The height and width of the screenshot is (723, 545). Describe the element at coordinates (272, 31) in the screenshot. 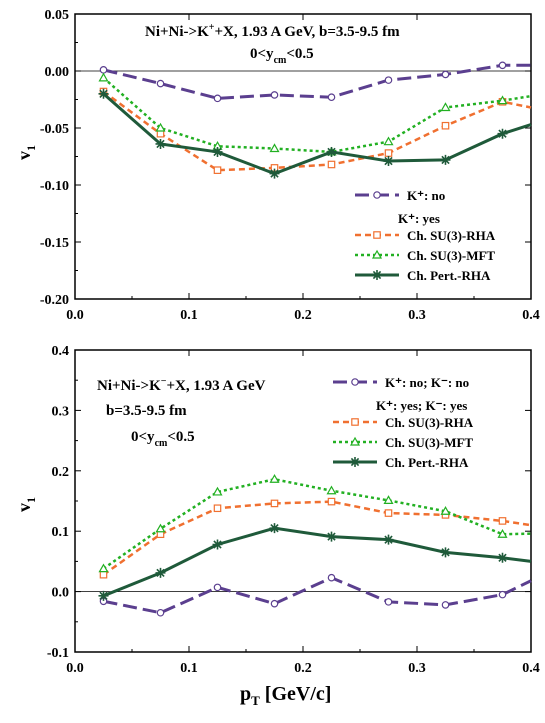

I see `panel-top-title: Ni+Ni->K++X, 1.93 A GeV, b=3.5-9.5 fm` at that location.